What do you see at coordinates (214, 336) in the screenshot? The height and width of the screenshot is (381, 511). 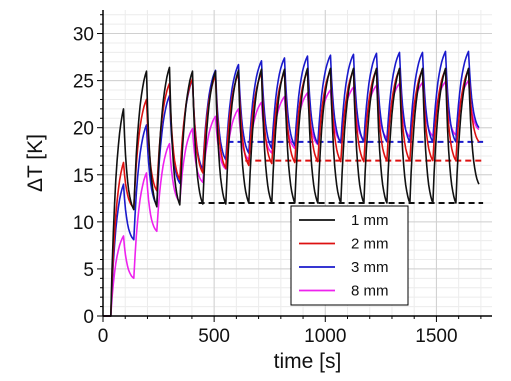 I see `x-tick-label: 500` at bounding box center [214, 336].